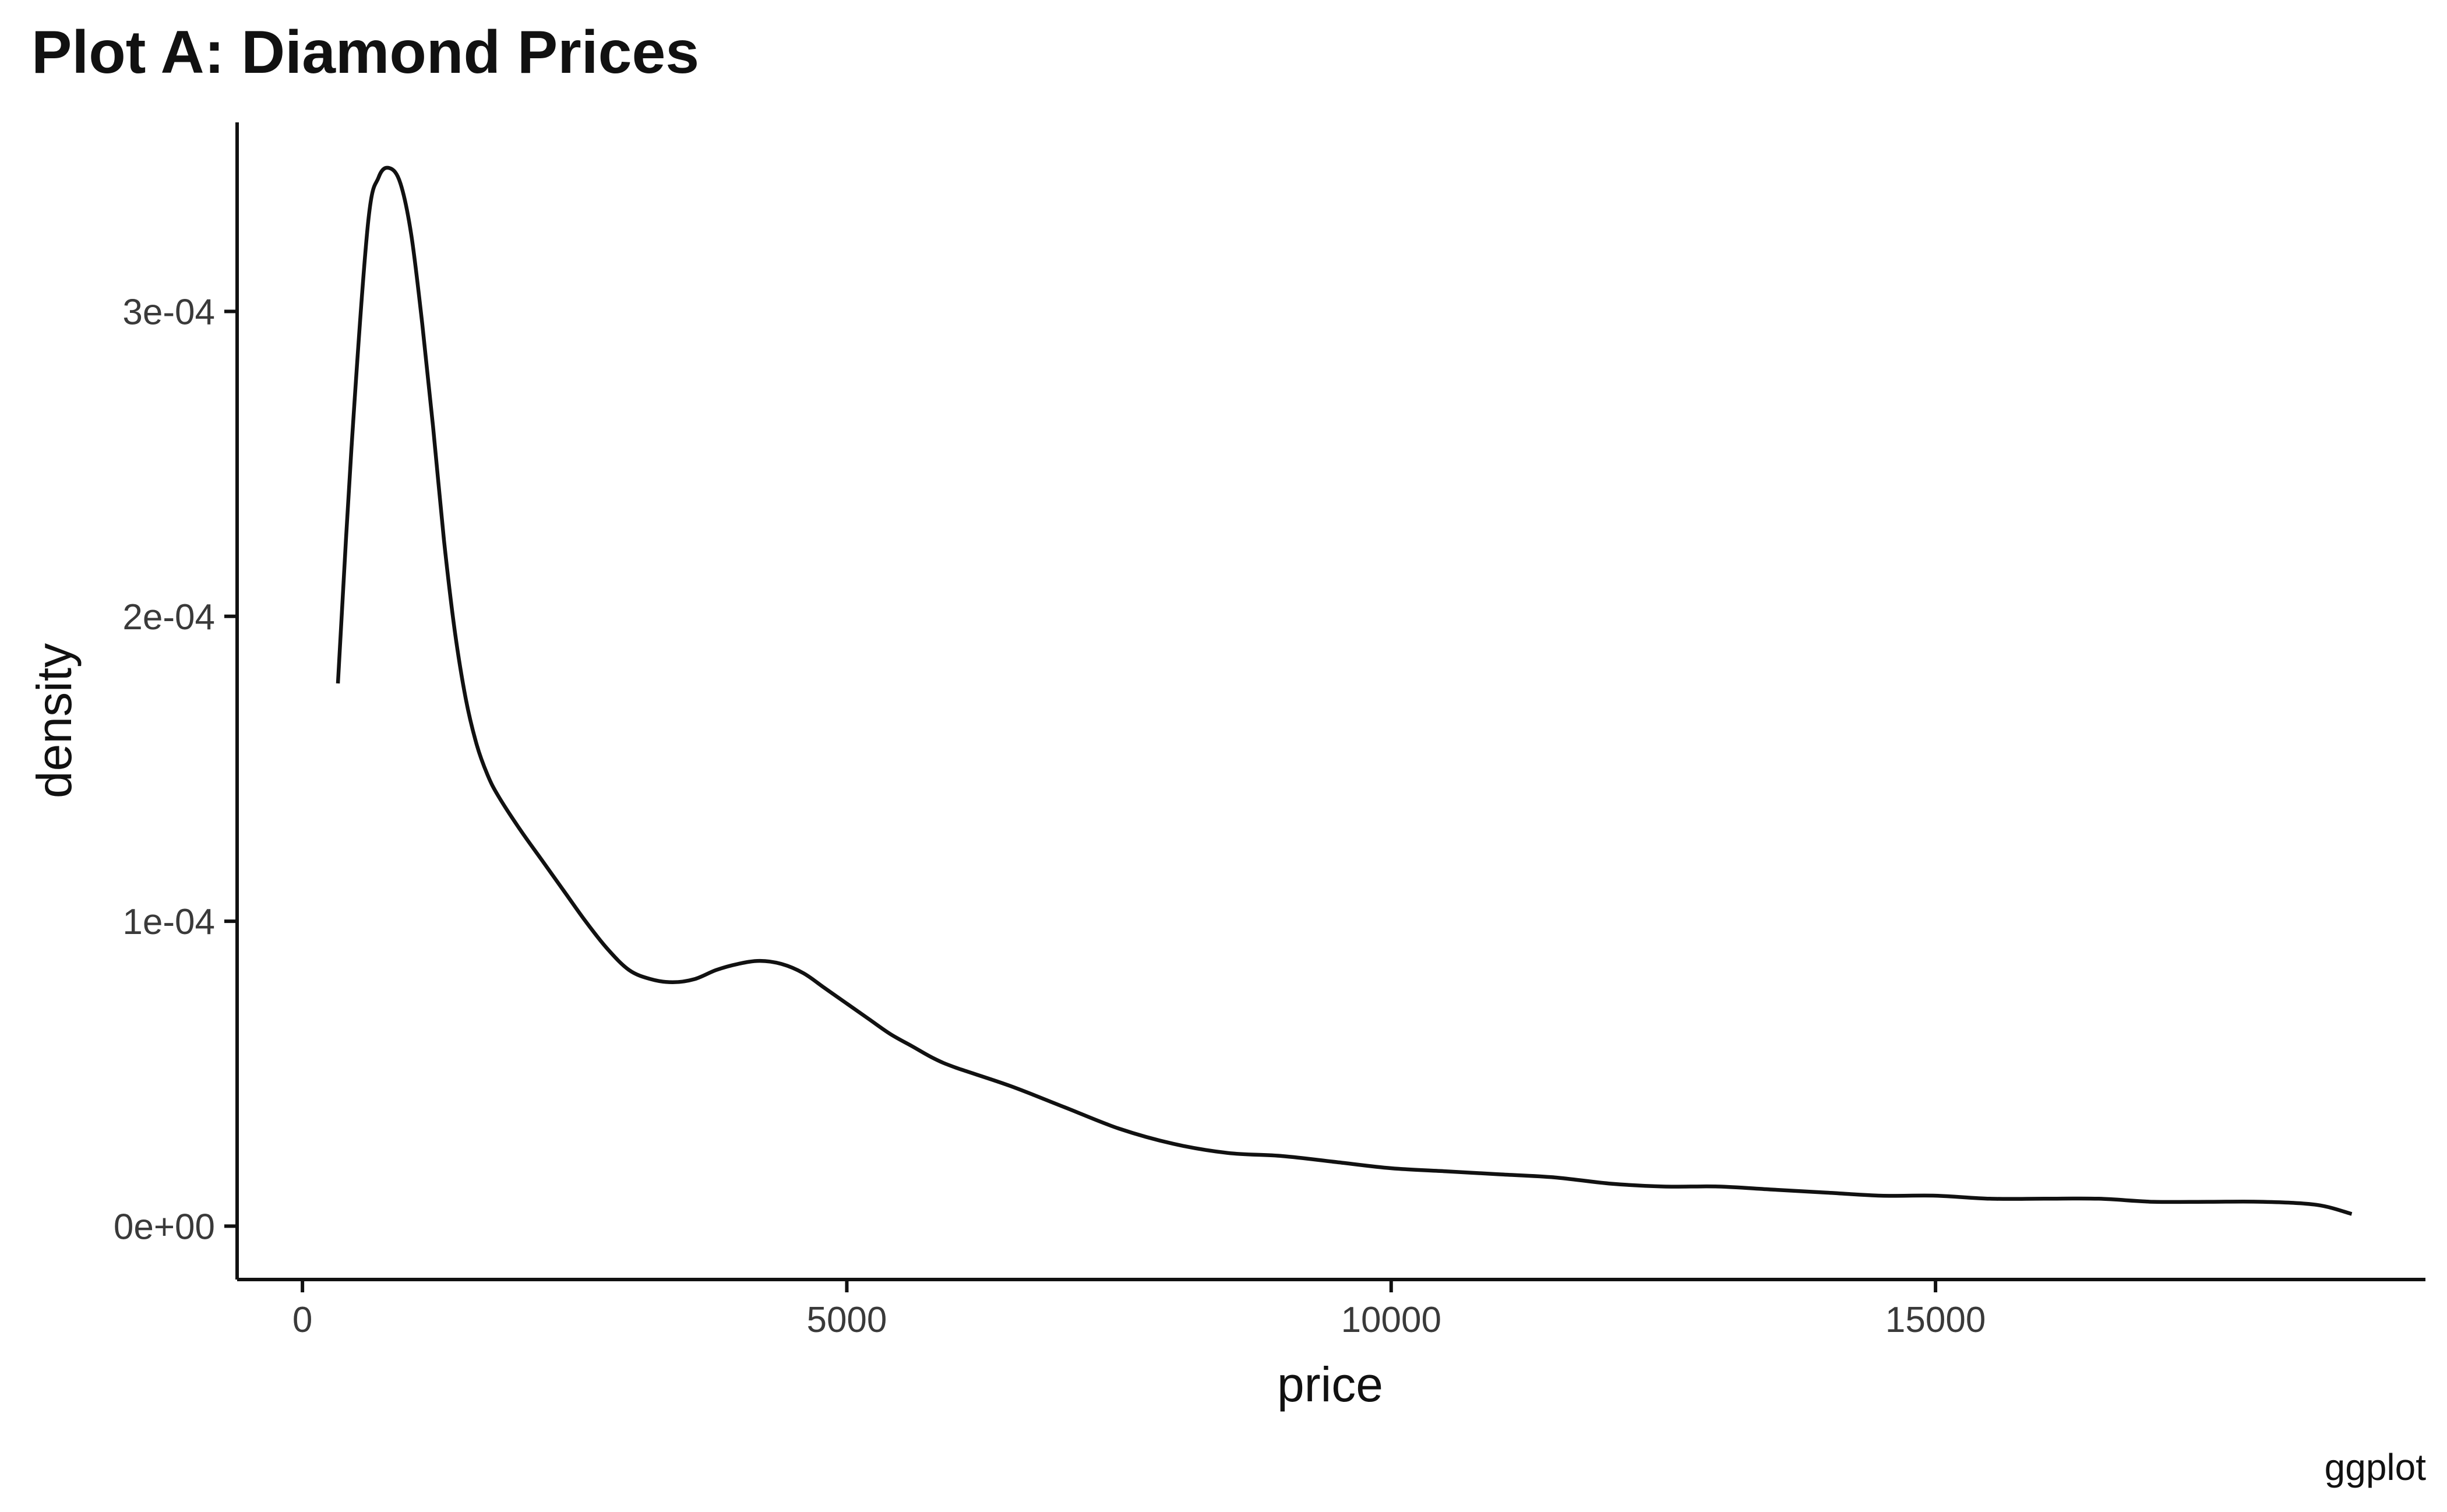 The image size is (2447, 1512). Describe the element at coordinates (2376, 1467) in the screenshot. I see `plot-caption: ggplot` at that location.